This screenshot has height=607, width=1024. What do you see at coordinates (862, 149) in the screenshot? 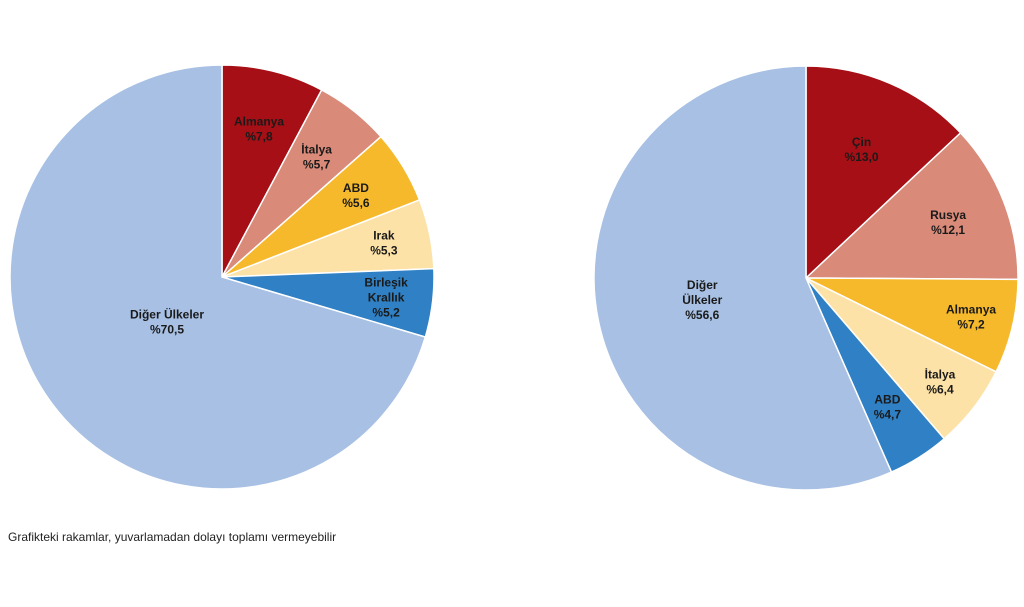
I see `slice-label: Çin %13,0` at bounding box center [862, 149].